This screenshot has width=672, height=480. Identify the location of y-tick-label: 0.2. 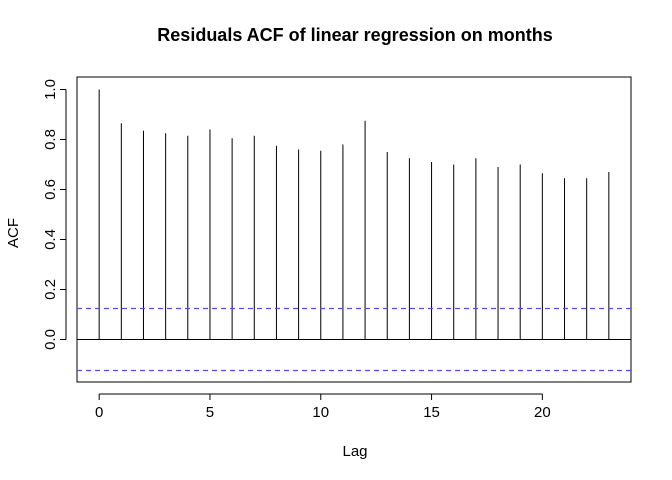
(50, 289).